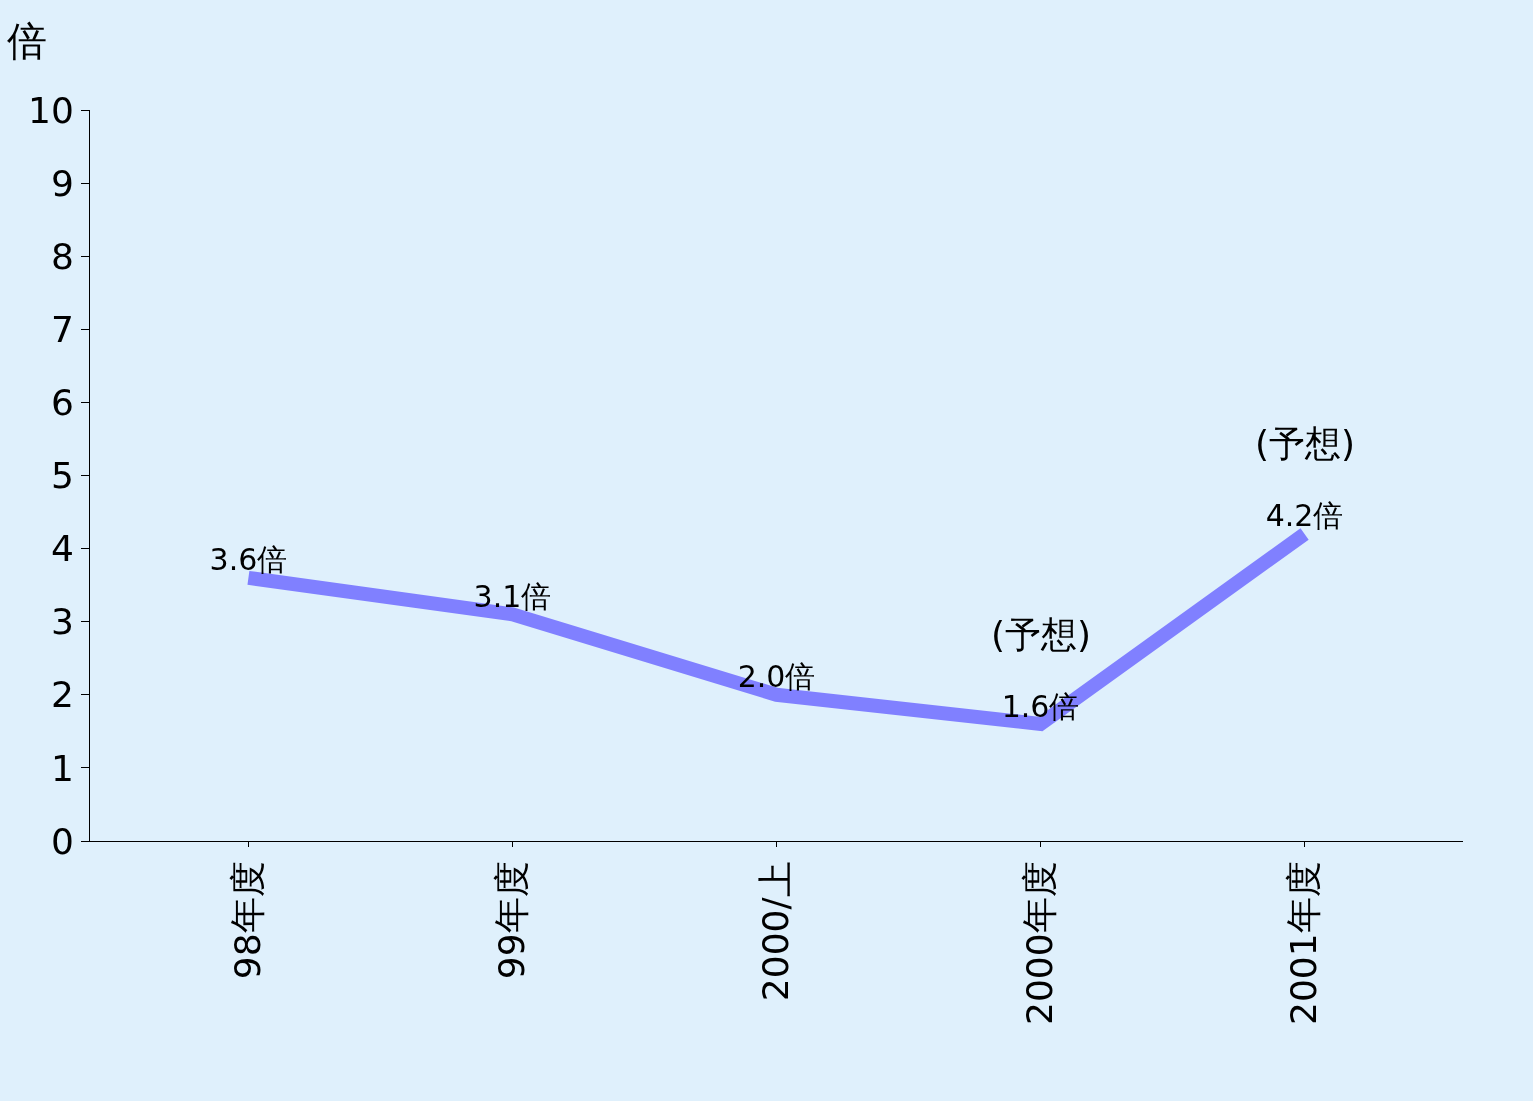 This screenshot has height=1101, width=1533. I want to click on x-tick-label: 98年度, so click(248, 920).